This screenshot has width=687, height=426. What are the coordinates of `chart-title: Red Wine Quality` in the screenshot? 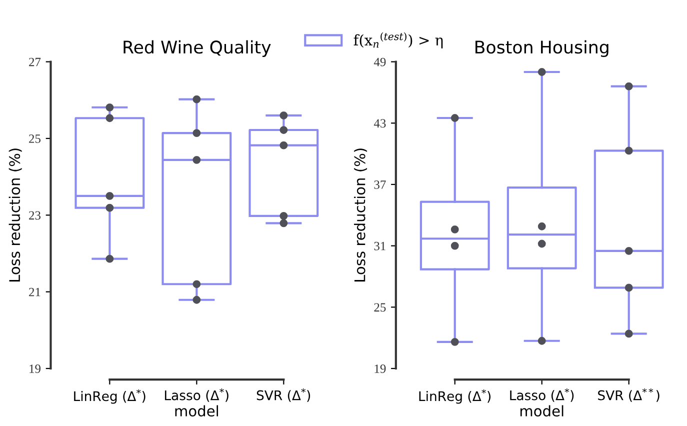 It's located at (197, 49).